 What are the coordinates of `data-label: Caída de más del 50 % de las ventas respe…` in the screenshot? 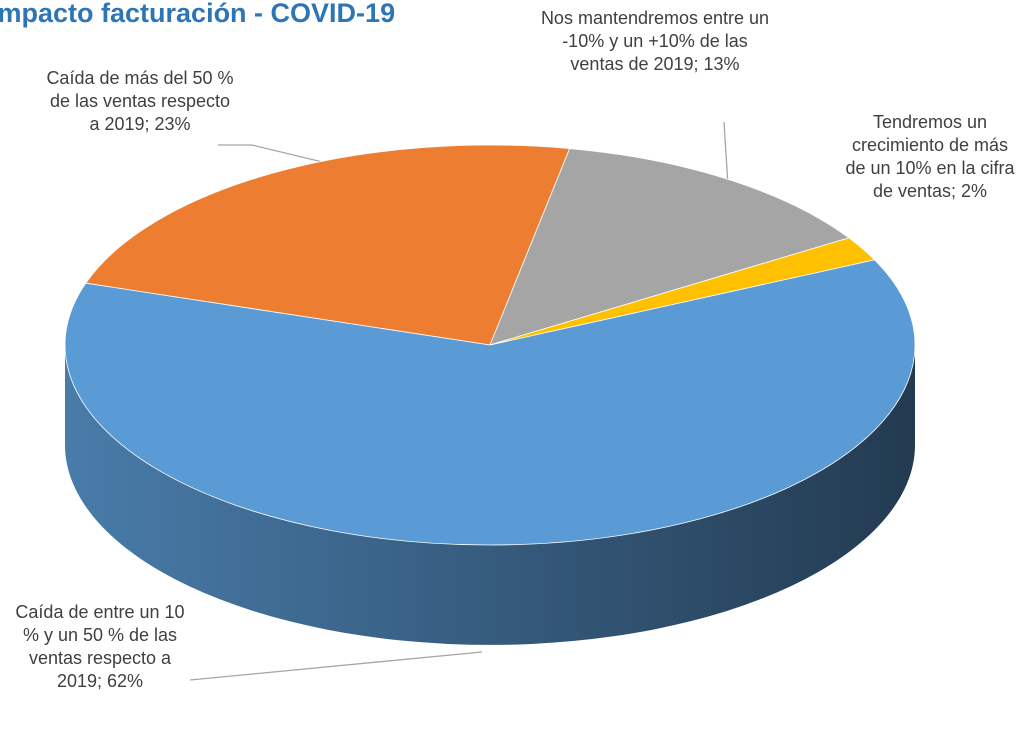 It's located at (139, 101).